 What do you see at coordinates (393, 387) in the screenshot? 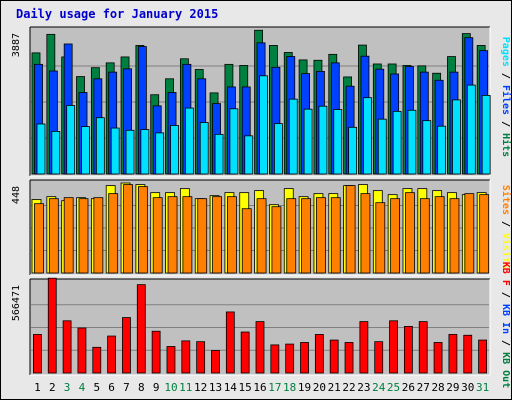
I see `x-tick-label-day-25: 25` at bounding box center [393, 387].